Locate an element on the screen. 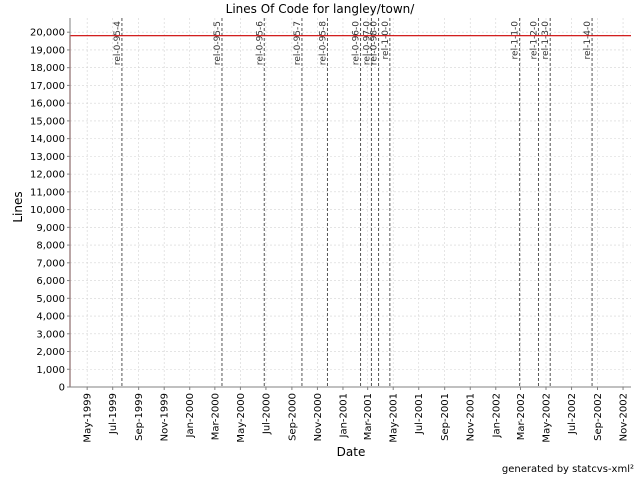  x-tick-label: Sep-1999 is located at coordinates (139, 417).